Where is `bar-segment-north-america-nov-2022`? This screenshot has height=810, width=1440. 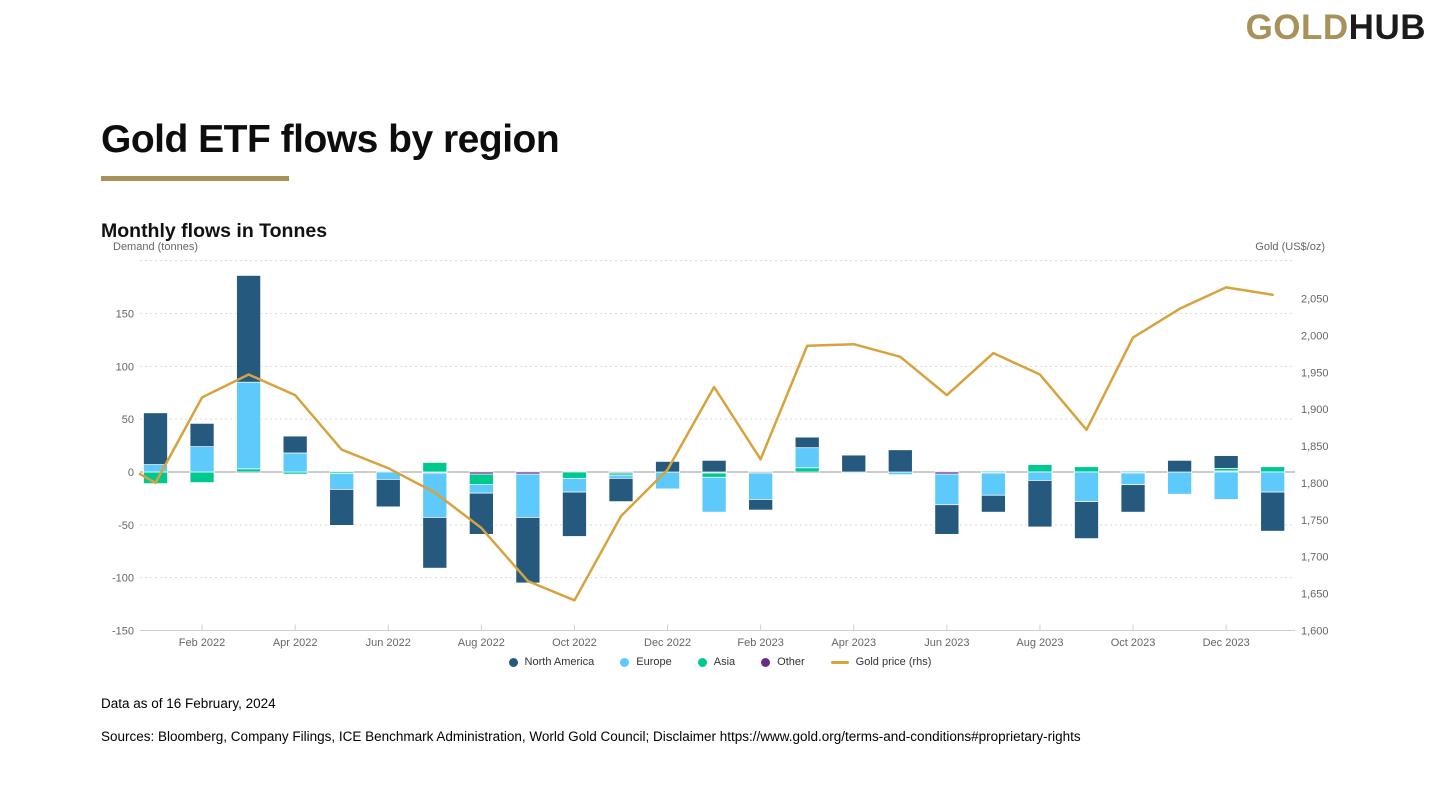
bar-segment-north-america-nov-2022 is located at coordinates (621, 489).